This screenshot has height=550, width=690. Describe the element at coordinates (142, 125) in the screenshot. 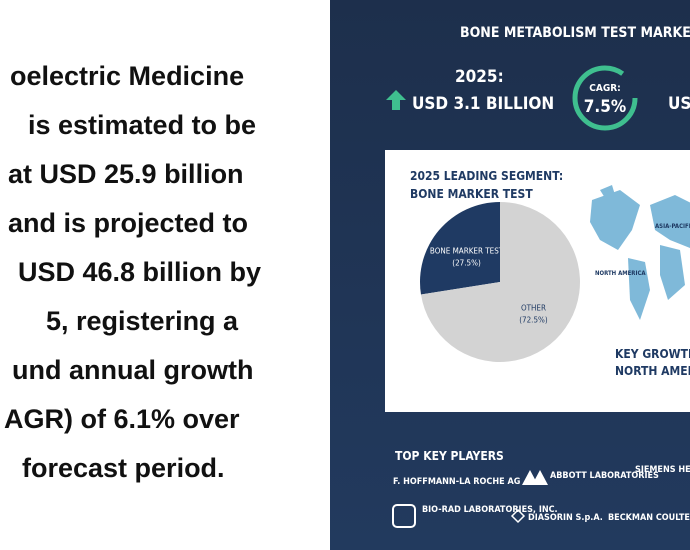

I see `article-line: is estimated to be` at that location.